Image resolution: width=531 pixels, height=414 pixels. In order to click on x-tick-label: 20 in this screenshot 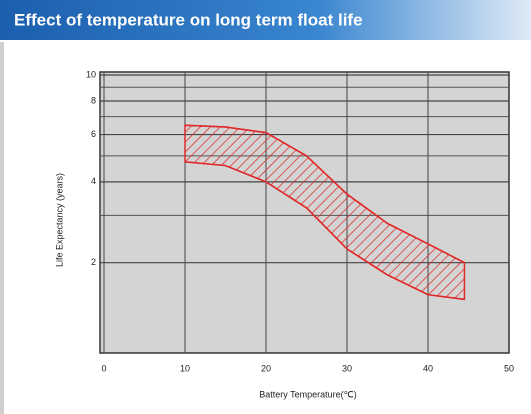, I will do `click(266, 368)`.